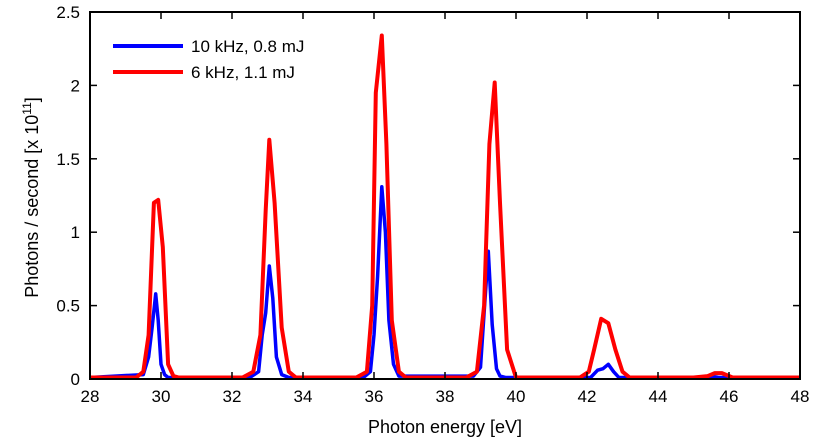  What do you see at coordinates (729, 396) in the screenshot?
I see `x-tick-label: 46` at bounding box center [729, 396].